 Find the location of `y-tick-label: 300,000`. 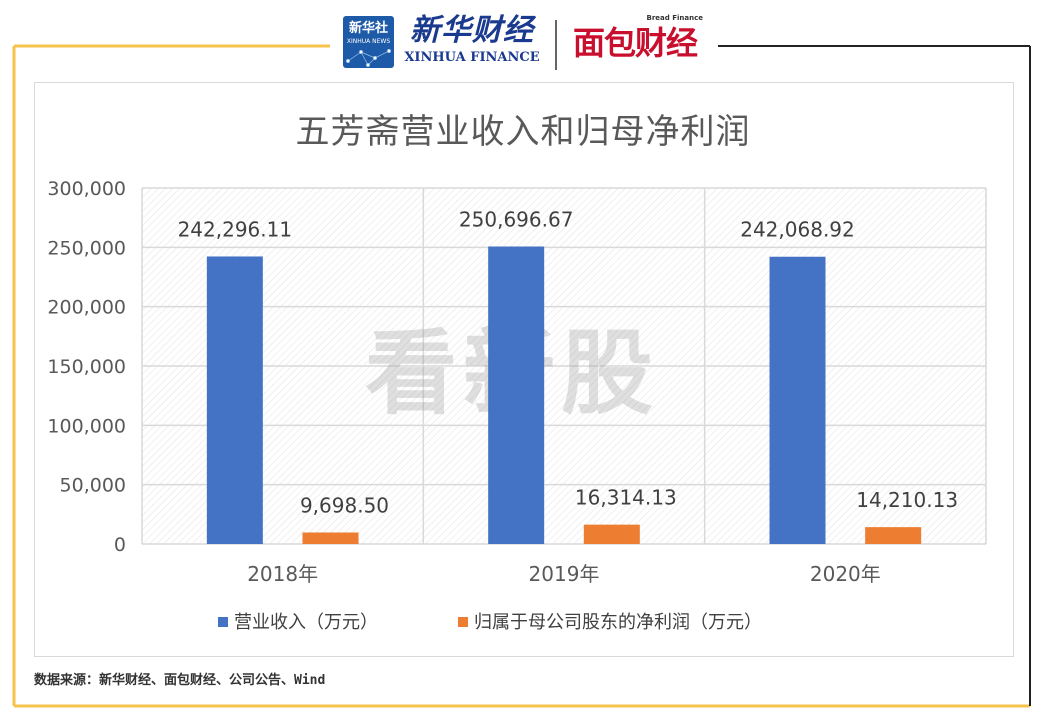

y-tick-label: 300,000 is located at coordinates (86, 189).